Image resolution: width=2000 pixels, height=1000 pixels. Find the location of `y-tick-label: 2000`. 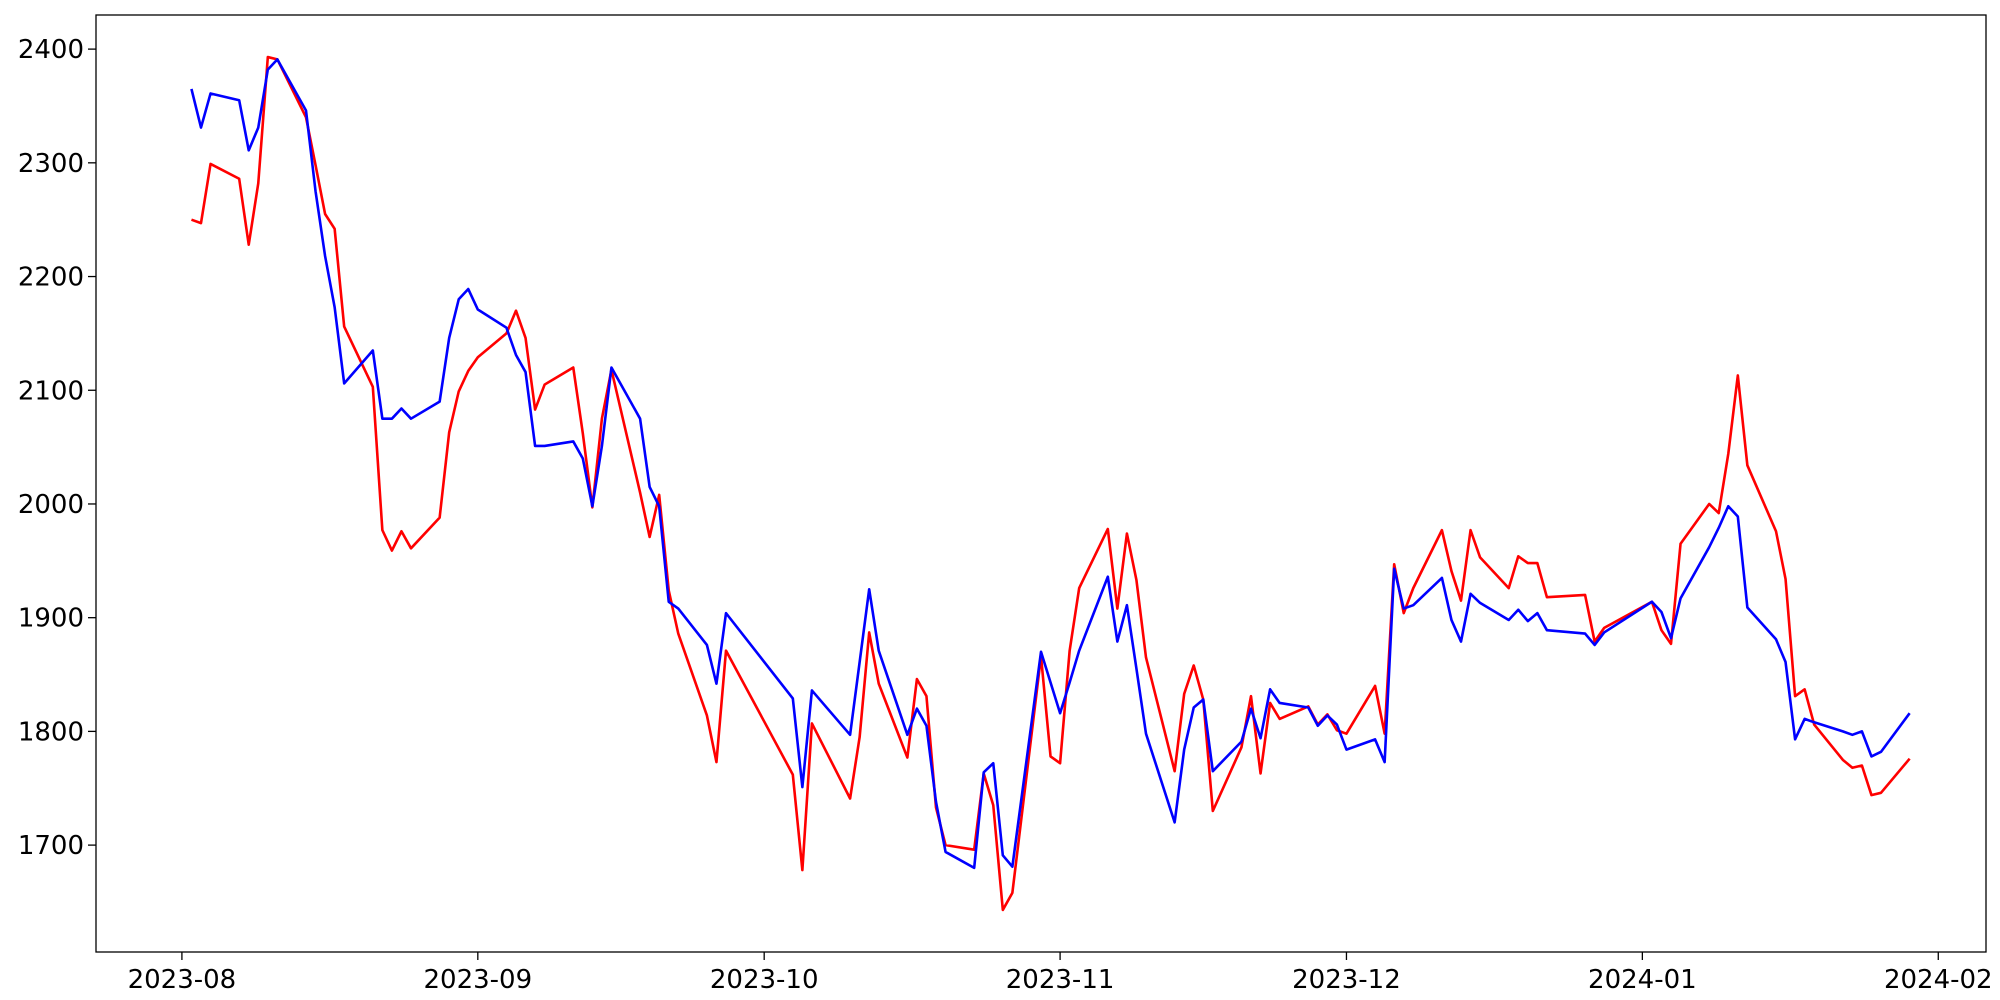

y-tick-label: 2000 is located at coordinates (51, 505).